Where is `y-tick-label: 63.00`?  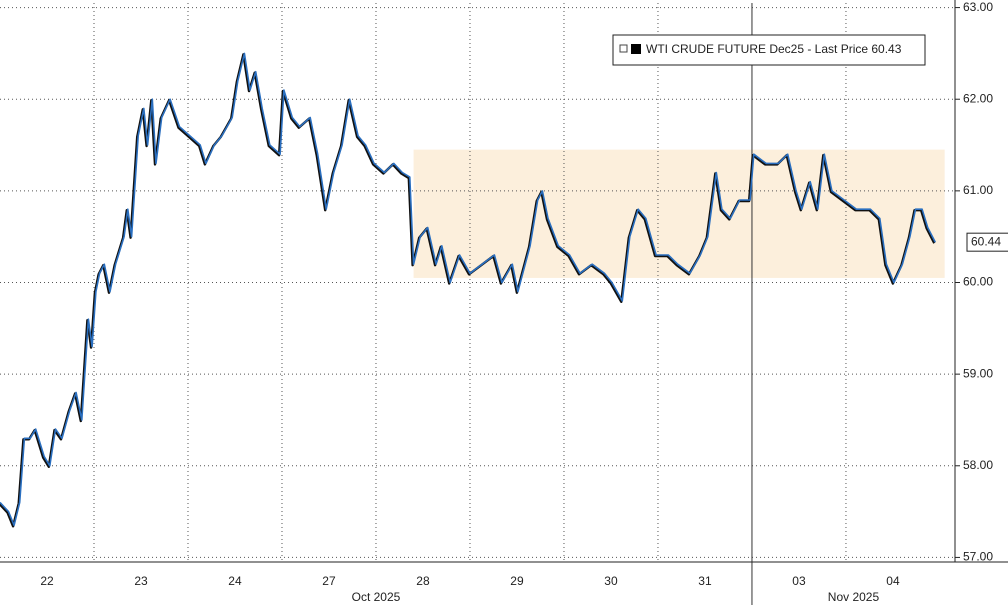 y-tick-label: 63.00 is located at coordinates (978, 7).